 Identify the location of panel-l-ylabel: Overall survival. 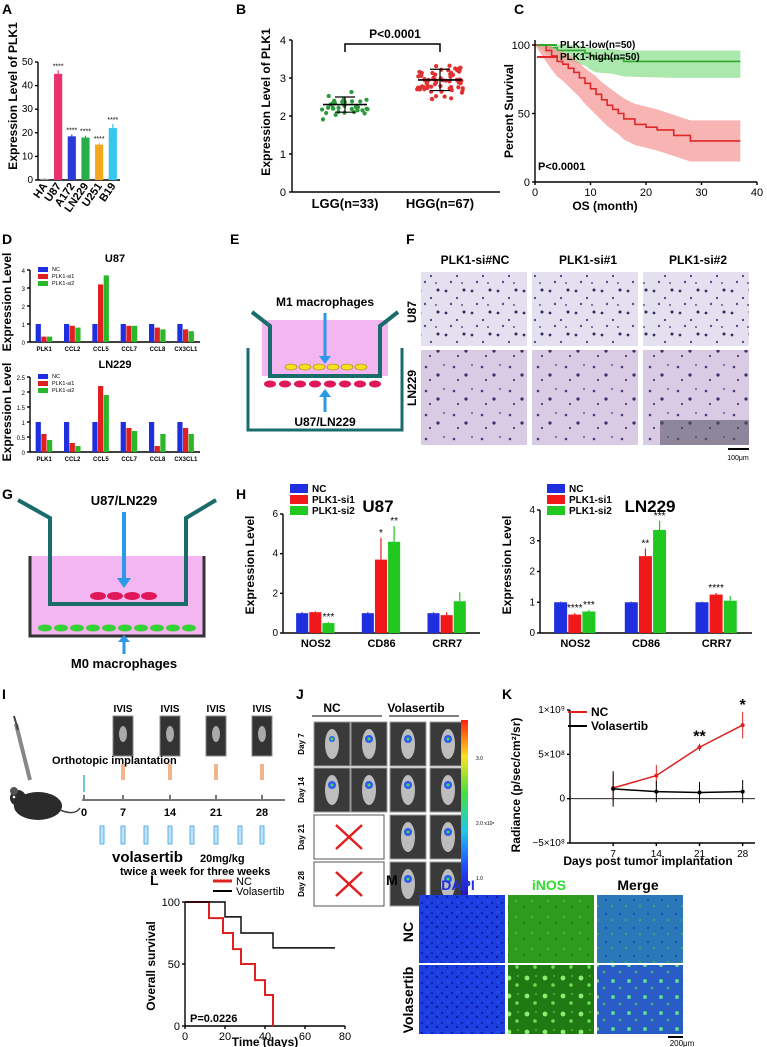
(151, 965).